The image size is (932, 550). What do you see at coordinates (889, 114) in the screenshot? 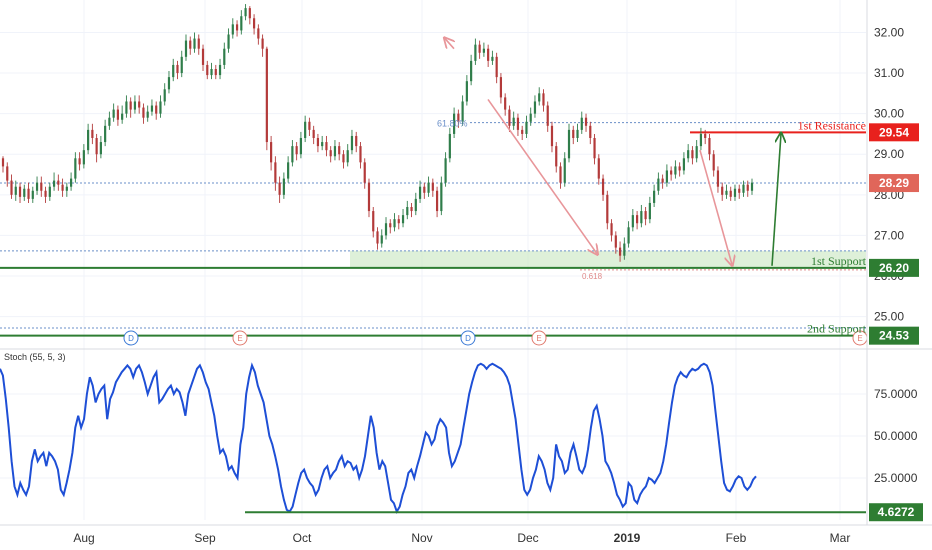
I see `price-tick-label: 30.00` at bounding box center [889, 114].